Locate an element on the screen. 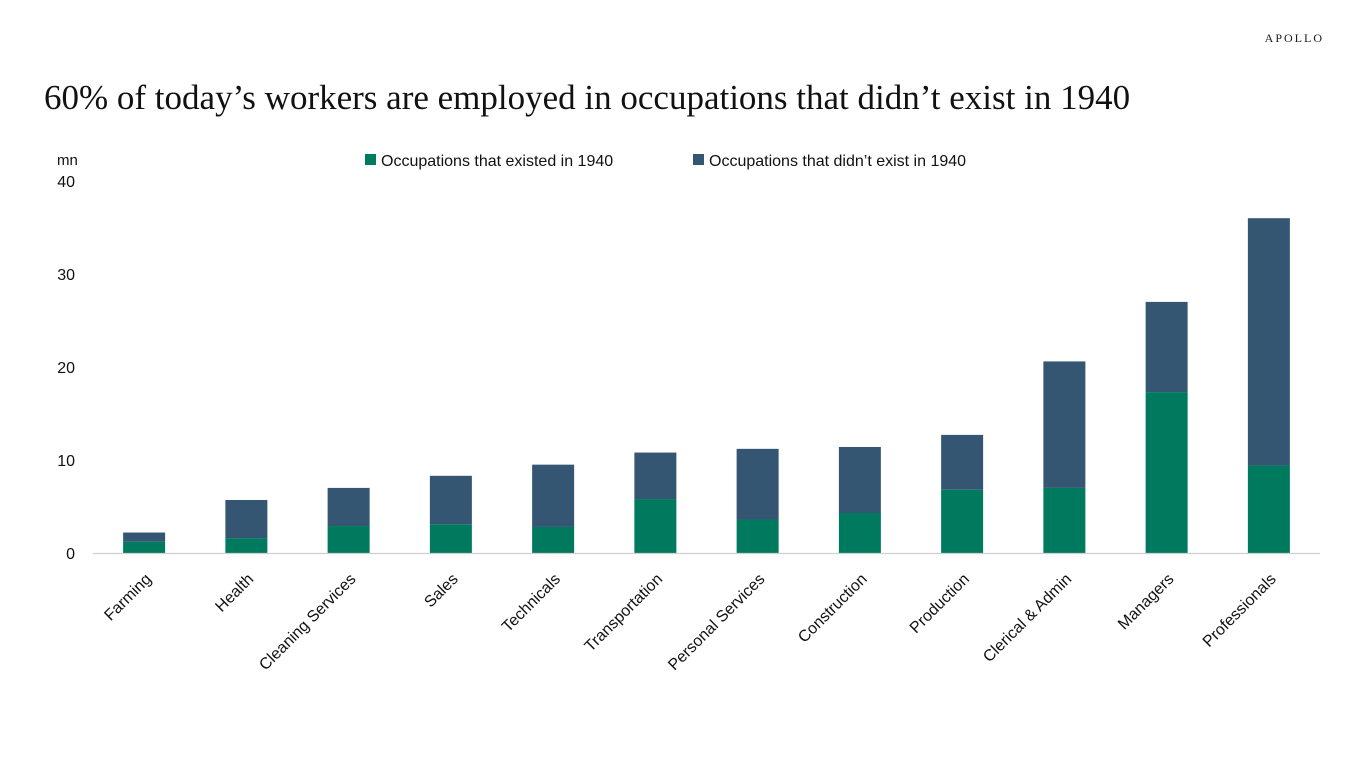 The image size is (1366, 768). bar-existed-technicals is located at coordinates (553, 539).